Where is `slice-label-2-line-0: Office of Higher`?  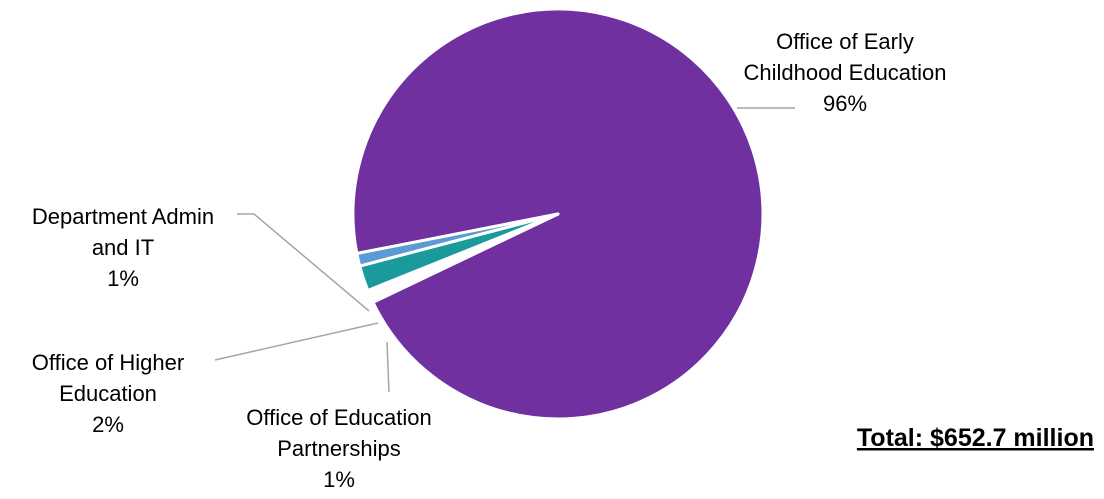 slice-label-2-line-0: Office of Higher is located at coordinates (108, 362).